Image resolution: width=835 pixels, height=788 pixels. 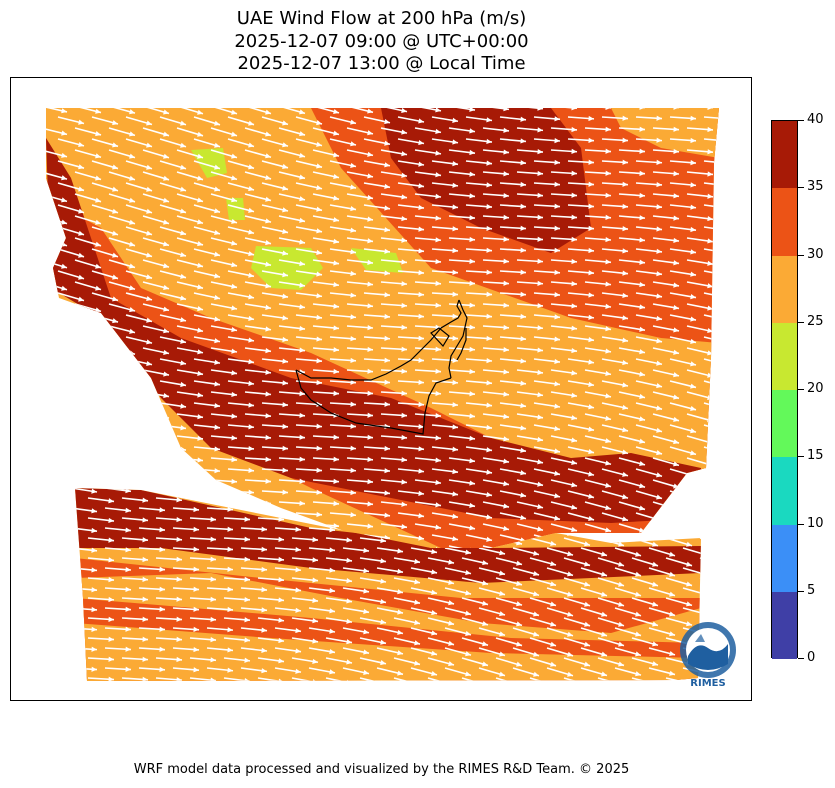 I want to click on orange-band-upper-east, so click(x=665, y=133).